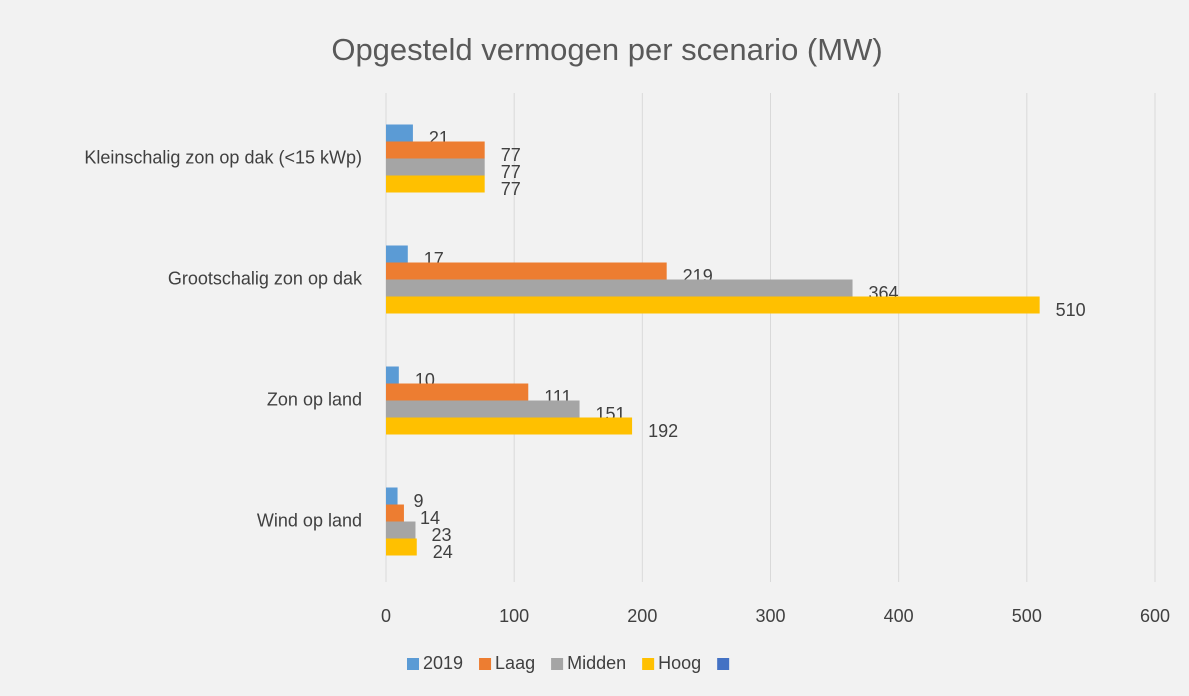 This screenshot has height=696, width=1189. Describe the element at coordinates (1071, 310) in the screenshot. I see `data-label: 510` at that location.